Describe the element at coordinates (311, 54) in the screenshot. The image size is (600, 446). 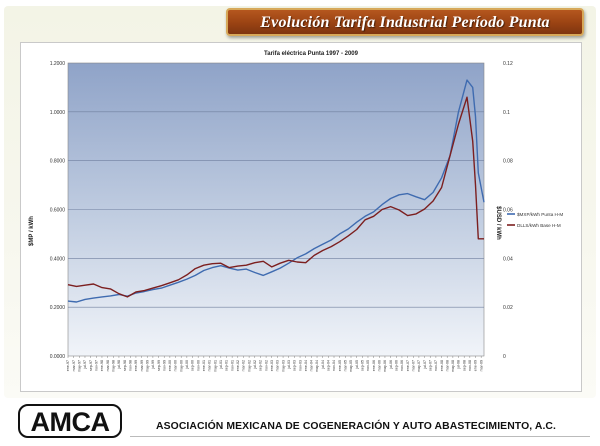
I see `chart-title: Tarifa eléctrica Punta 1997 - 2009` at that location.